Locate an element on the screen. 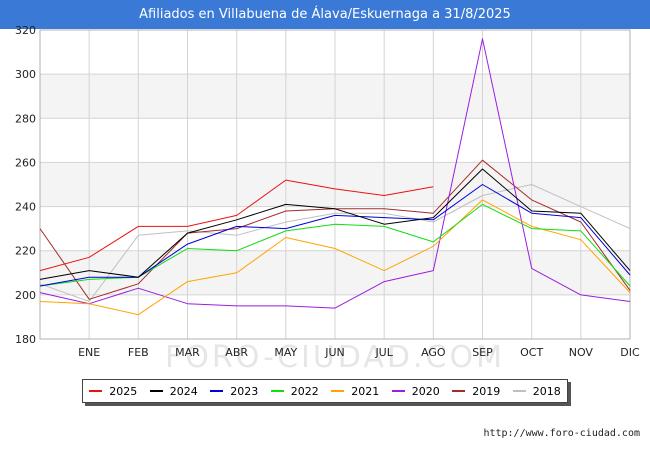 The height and width of the screenshot is (450, 650). legend-item-2024: 2024 is located at coordinates (173, 391).